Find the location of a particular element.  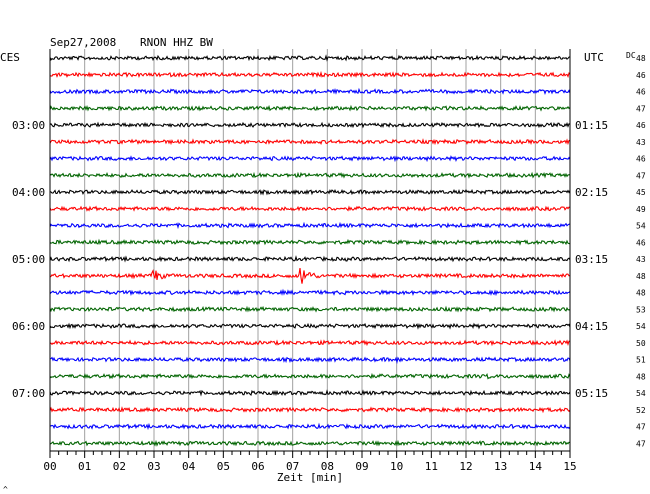

dc-offset-22: 47 is located at coordinates (641, 427).